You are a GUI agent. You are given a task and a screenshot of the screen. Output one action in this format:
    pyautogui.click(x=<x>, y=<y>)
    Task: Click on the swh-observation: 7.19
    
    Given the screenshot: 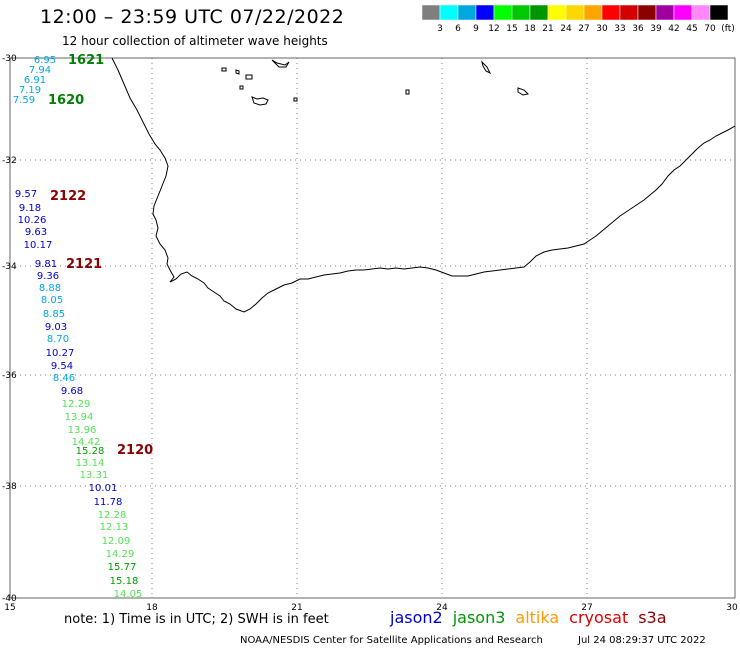 What is the action you would take?
    pyautogui.click(x=30, y=90)
    